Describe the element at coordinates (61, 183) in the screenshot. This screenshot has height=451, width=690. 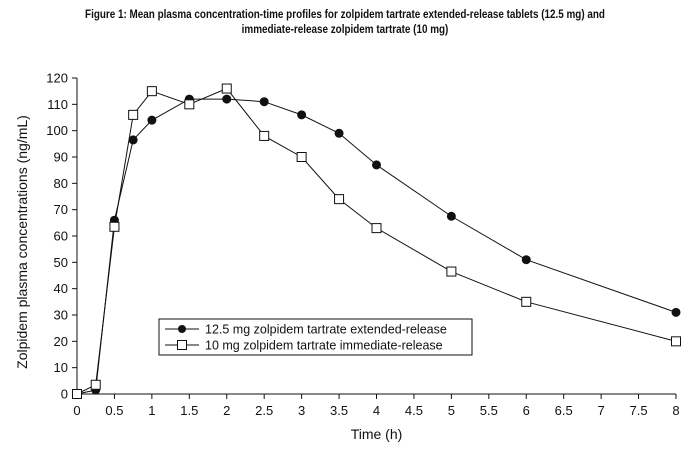
I see `y-tick-label: 80` at that location.